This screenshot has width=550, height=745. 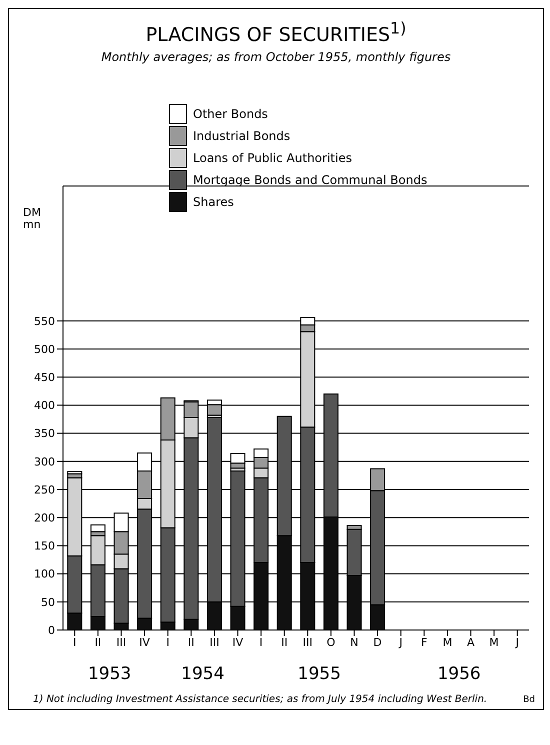 What do you see at coordinates (44, 349) in the screenshot?
I see `y-tick-label: 500` at bounding box center [44, 349].